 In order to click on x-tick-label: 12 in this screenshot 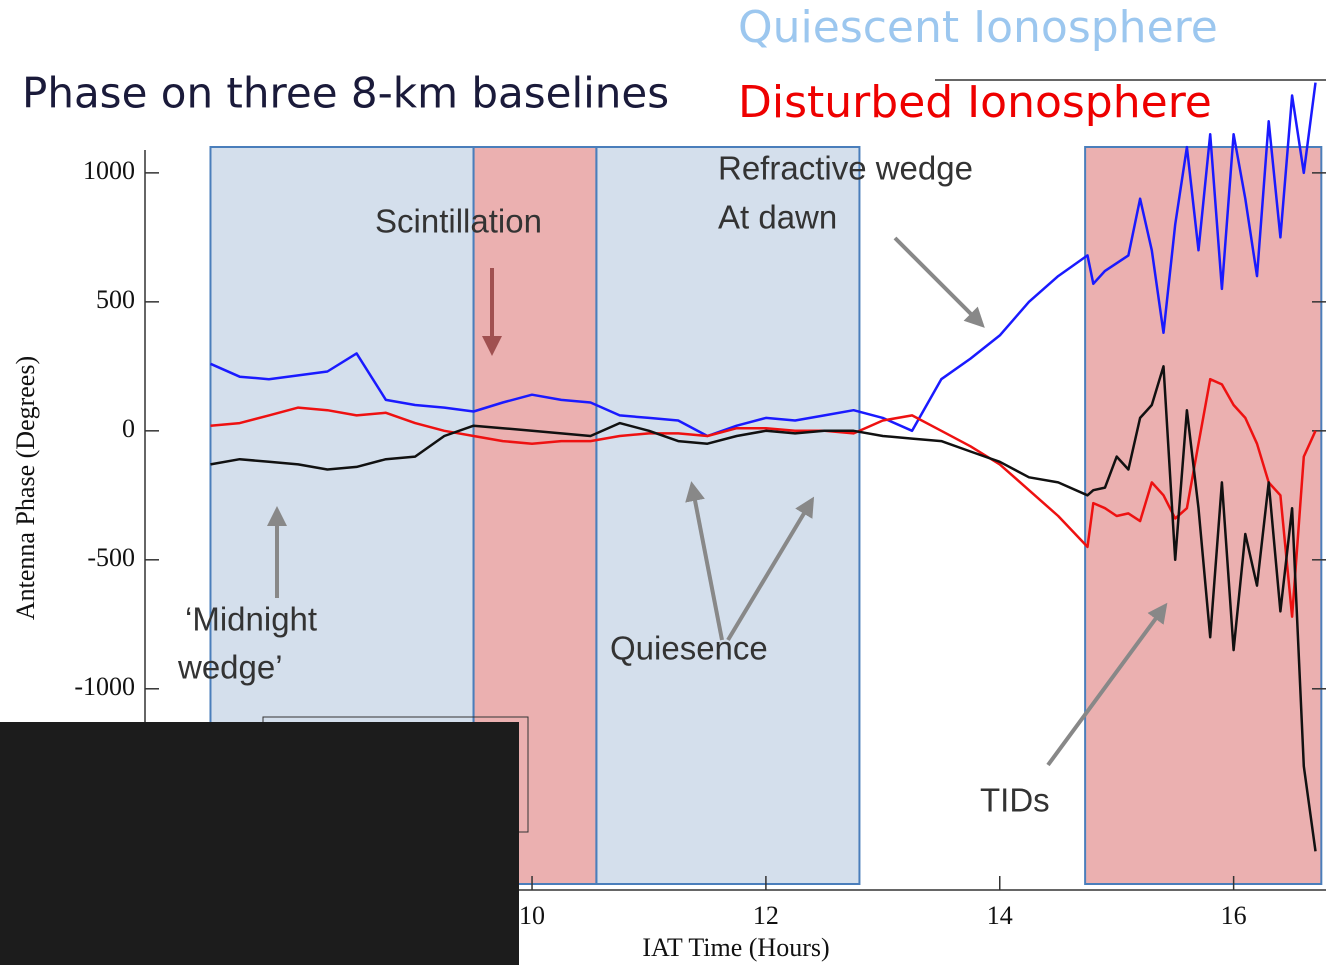, I will do `click(766, 915)`.